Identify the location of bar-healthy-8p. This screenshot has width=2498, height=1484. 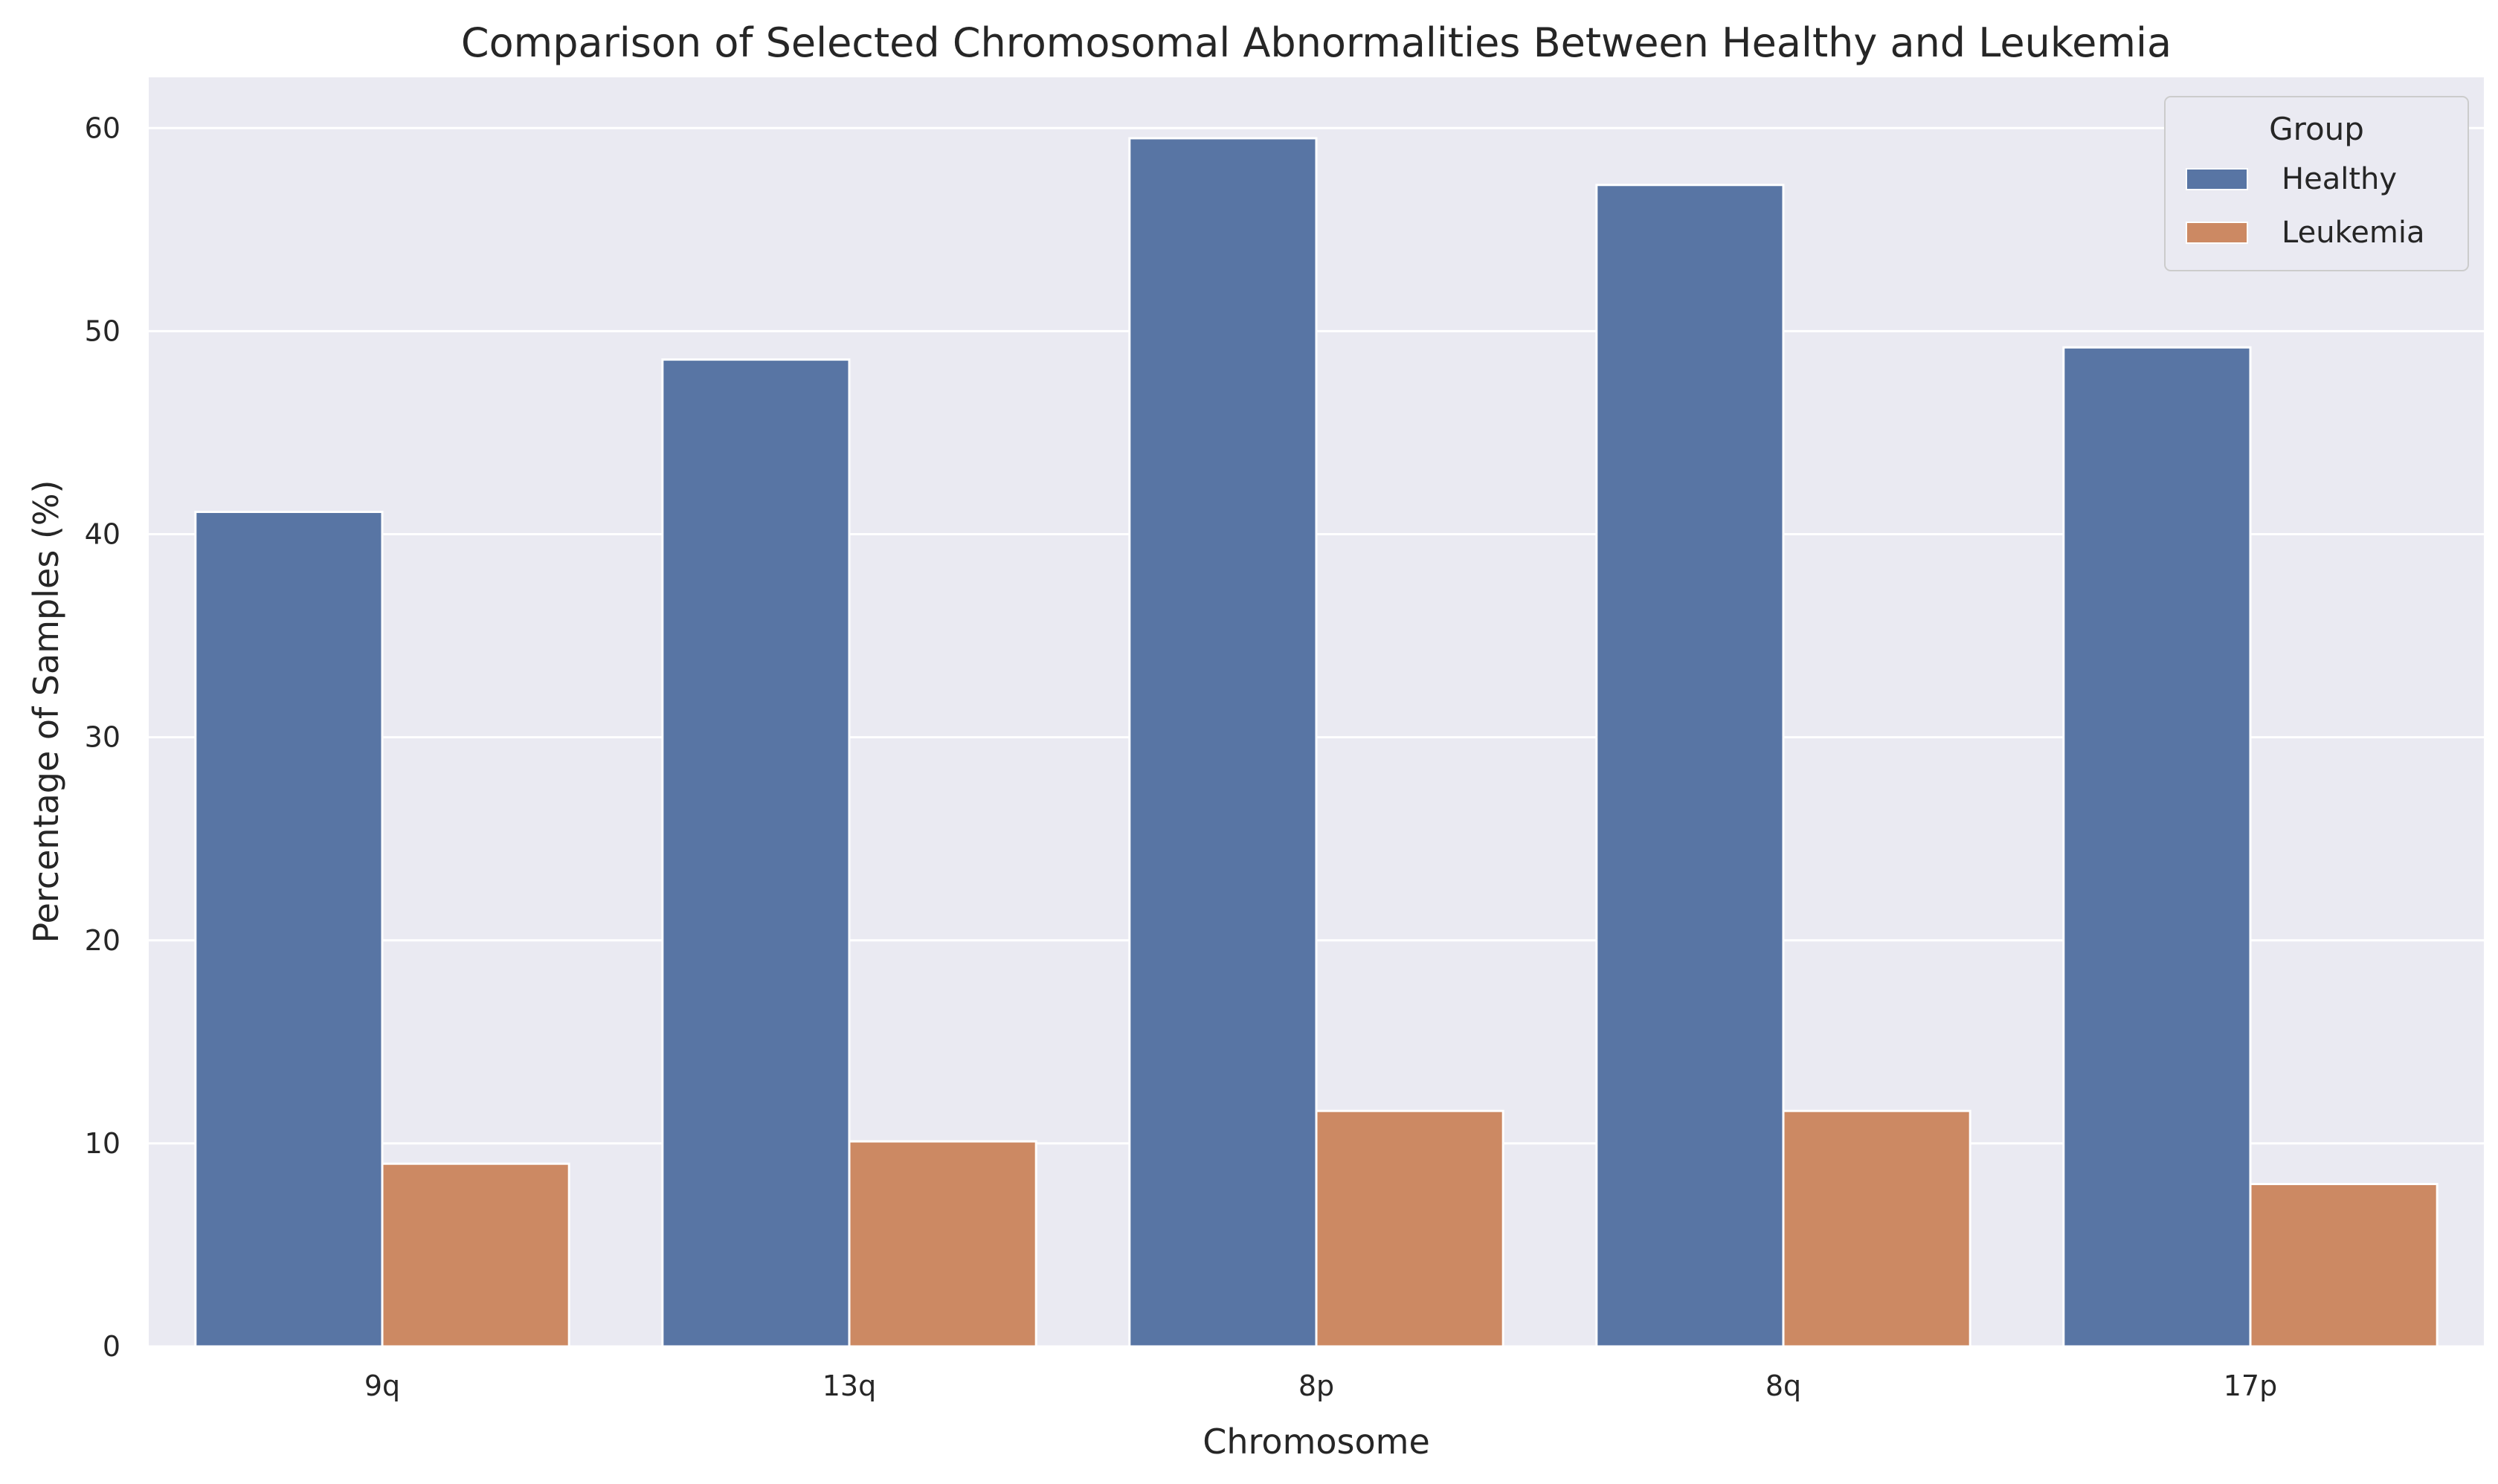
(1223, 742).